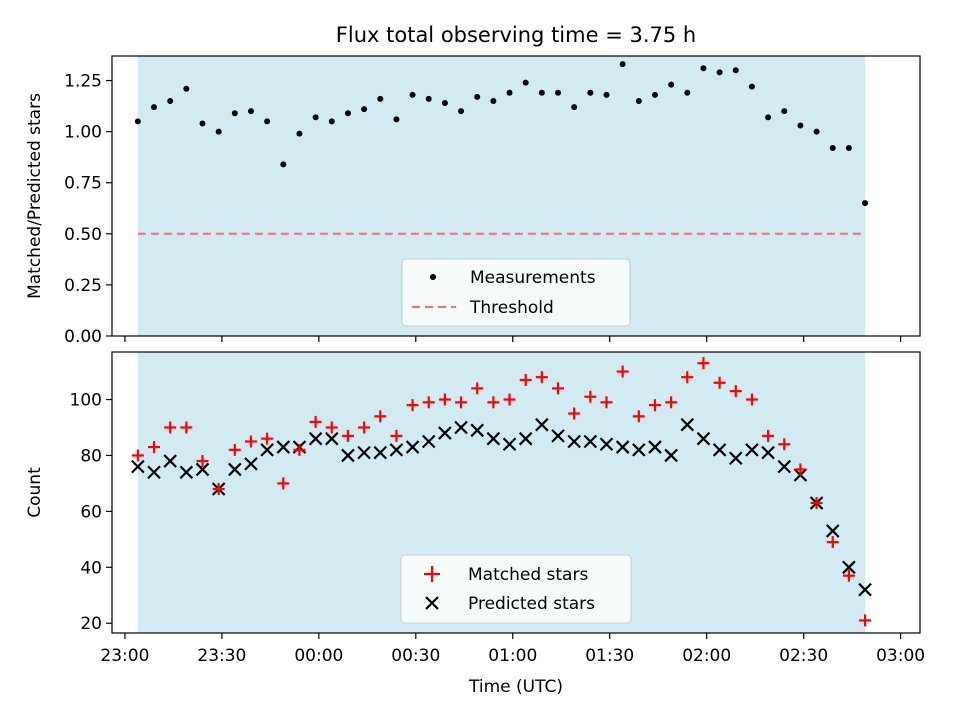  Describe the element at coordinates (516, 292) in the screenshot. I see `legend-box-top` at that location.